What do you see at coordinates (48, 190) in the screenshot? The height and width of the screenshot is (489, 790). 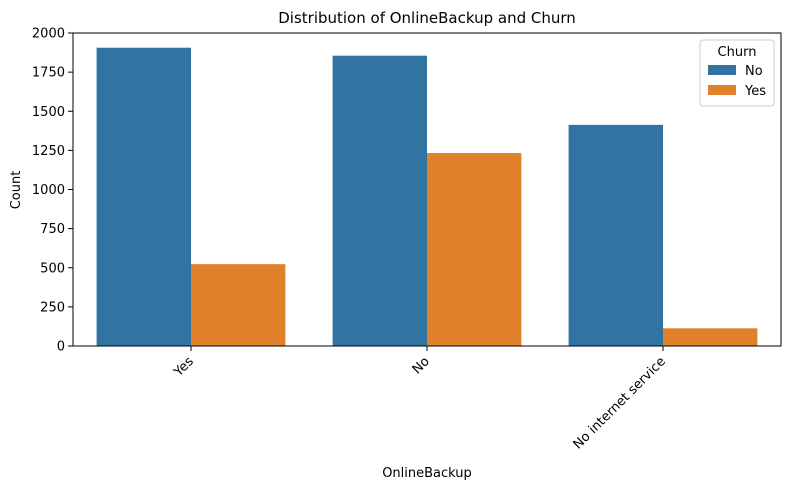 I see `y-tick-label: 1000` at bounding box center [48, 190].